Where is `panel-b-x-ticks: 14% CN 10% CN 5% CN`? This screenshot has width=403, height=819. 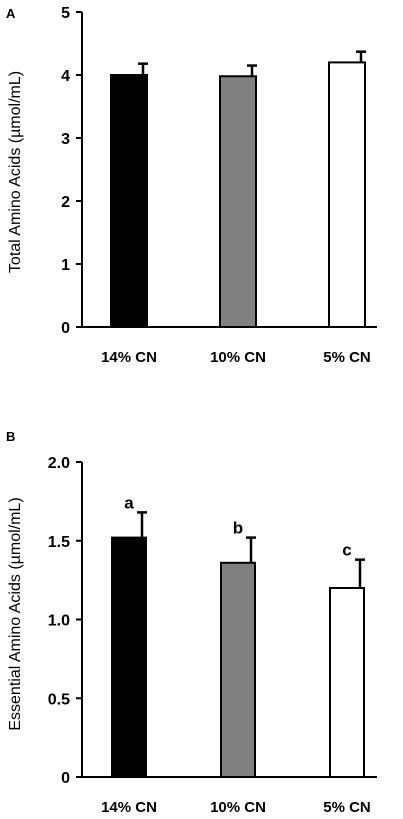 panel-b-x-ticks: 14% CN 10% CN 5% CN is located at coordinates (236, 807).